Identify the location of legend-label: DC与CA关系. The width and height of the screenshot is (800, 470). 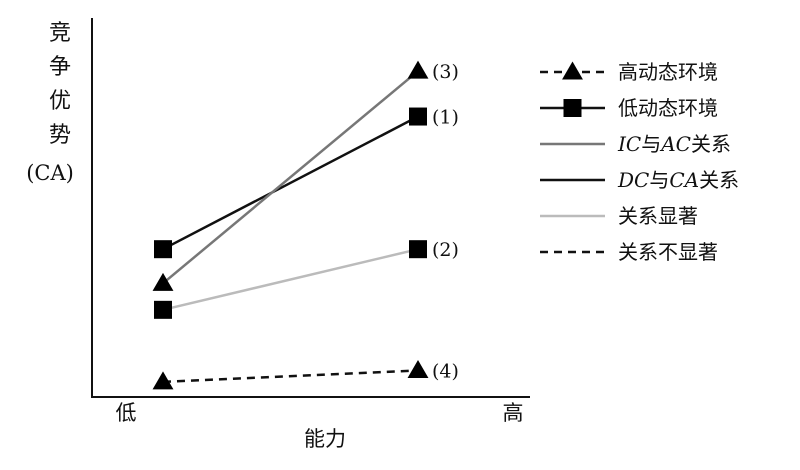
(678, 180).